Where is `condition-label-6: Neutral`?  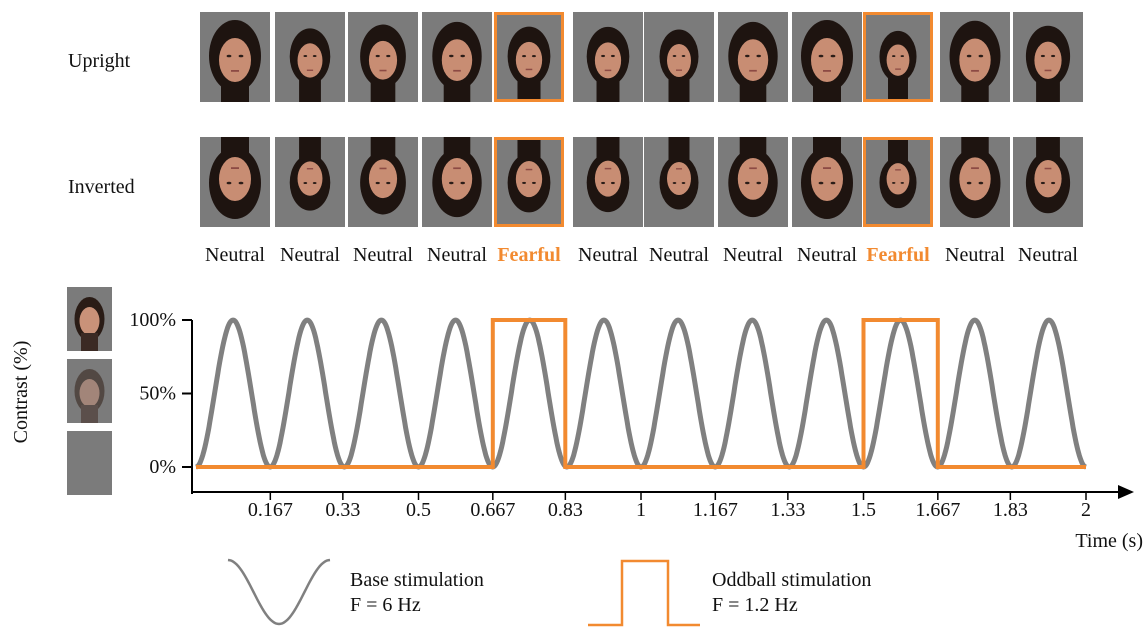 condition-label-6: Neutral is located at coordinates (608, 255).